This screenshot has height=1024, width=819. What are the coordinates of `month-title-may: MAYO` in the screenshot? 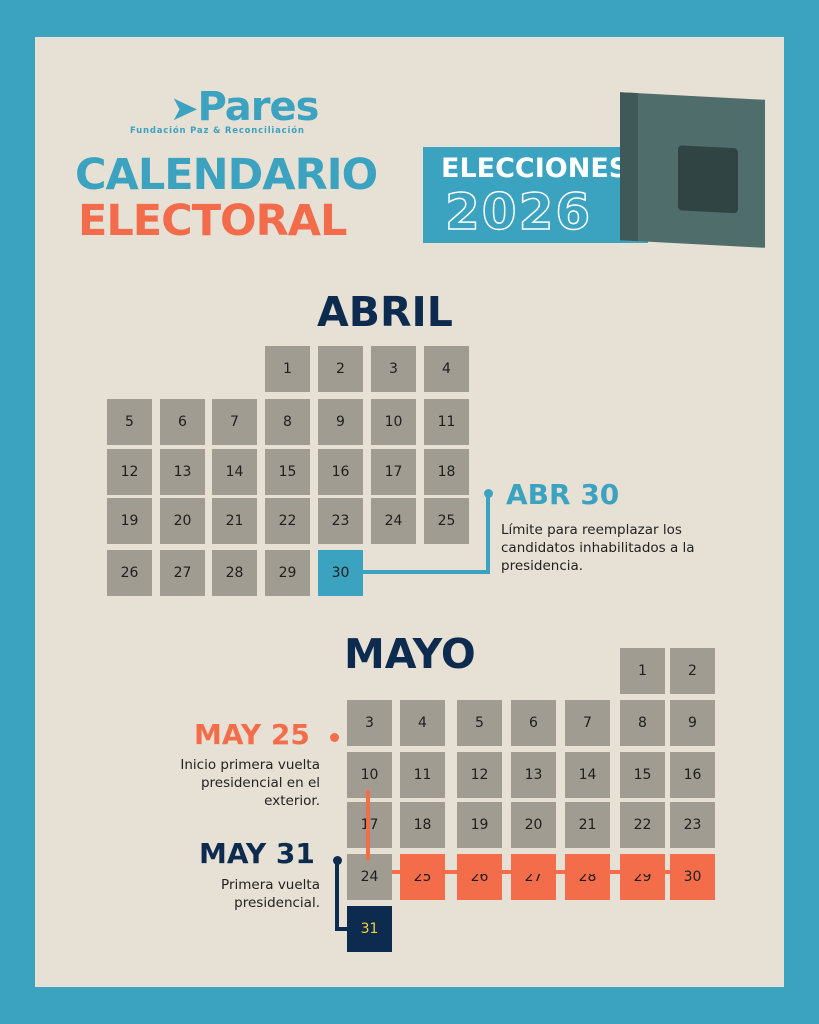 It's located at (410, 654).